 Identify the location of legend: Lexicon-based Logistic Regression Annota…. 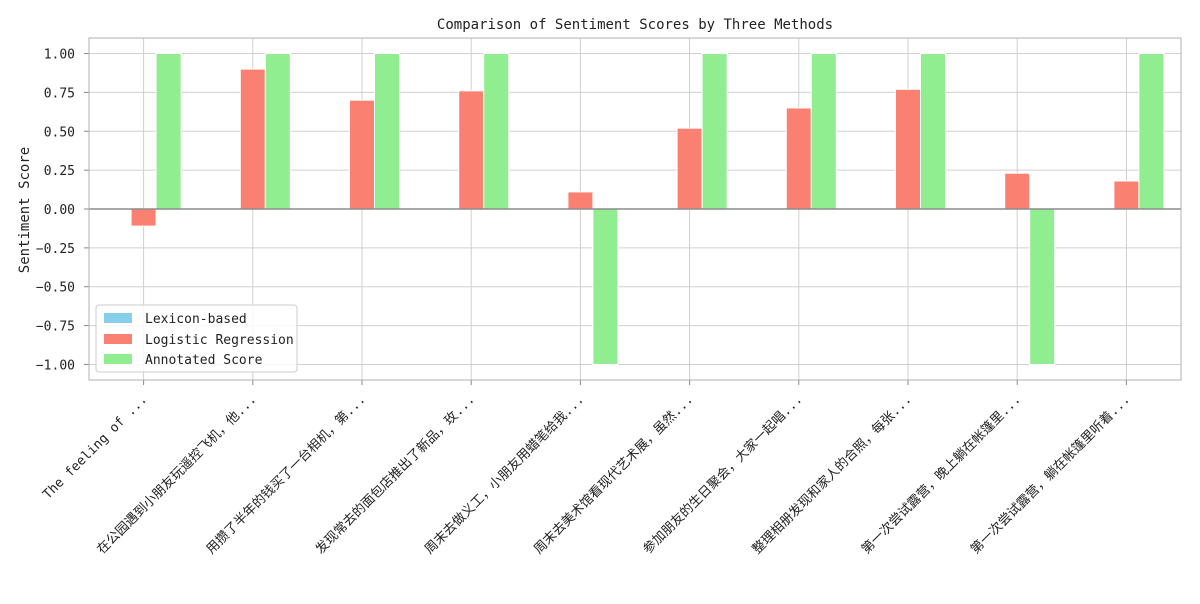
(196, 338).